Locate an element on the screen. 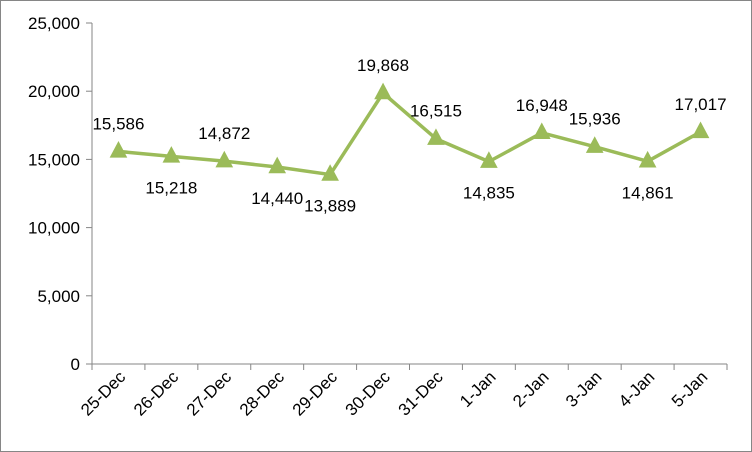 The image size is (752, 452). y-tick-label: 10,000 is located at coordinates (54, 228).